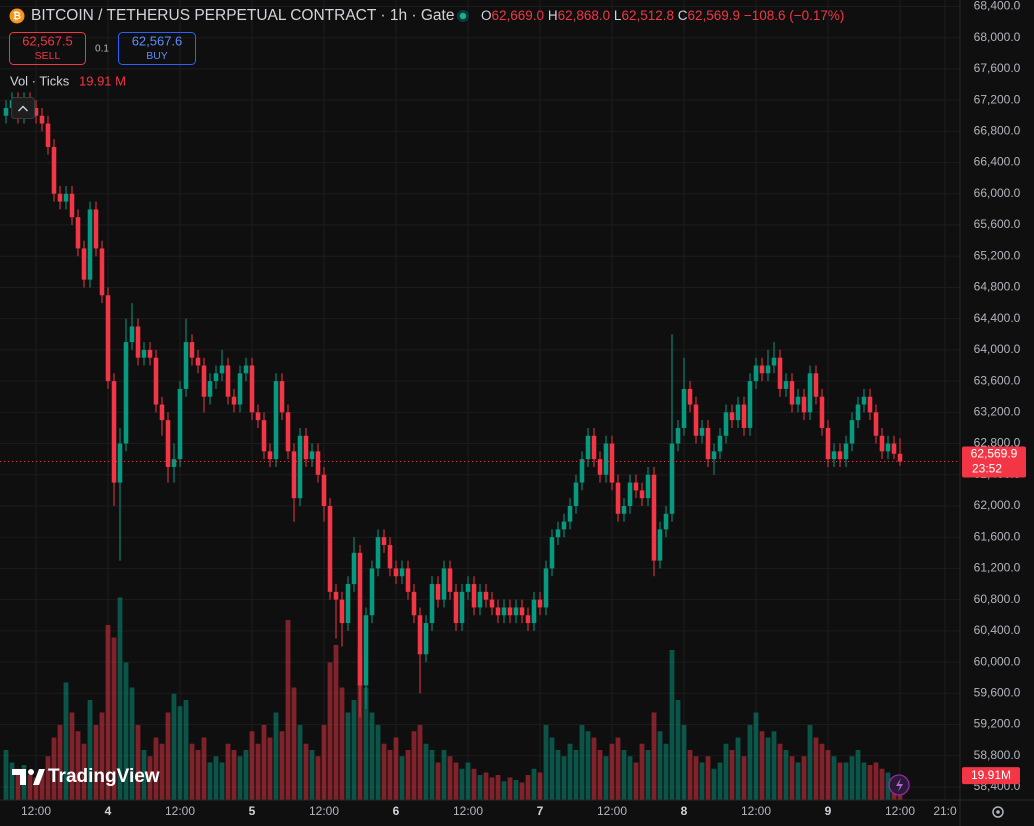 The height and width of the screenshot is (826, 1034). I want to click on coin-icon-glyph: ₿, so click(17, 16).